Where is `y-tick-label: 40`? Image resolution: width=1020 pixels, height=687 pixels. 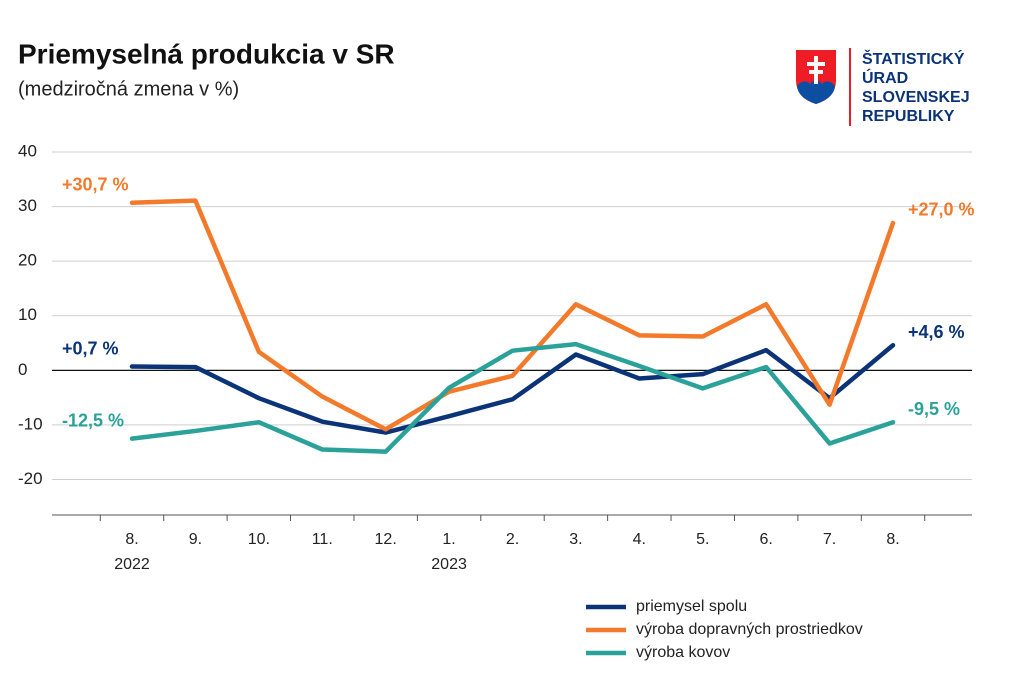
y-tick-label: 40 is located at coordinates (27, 150).